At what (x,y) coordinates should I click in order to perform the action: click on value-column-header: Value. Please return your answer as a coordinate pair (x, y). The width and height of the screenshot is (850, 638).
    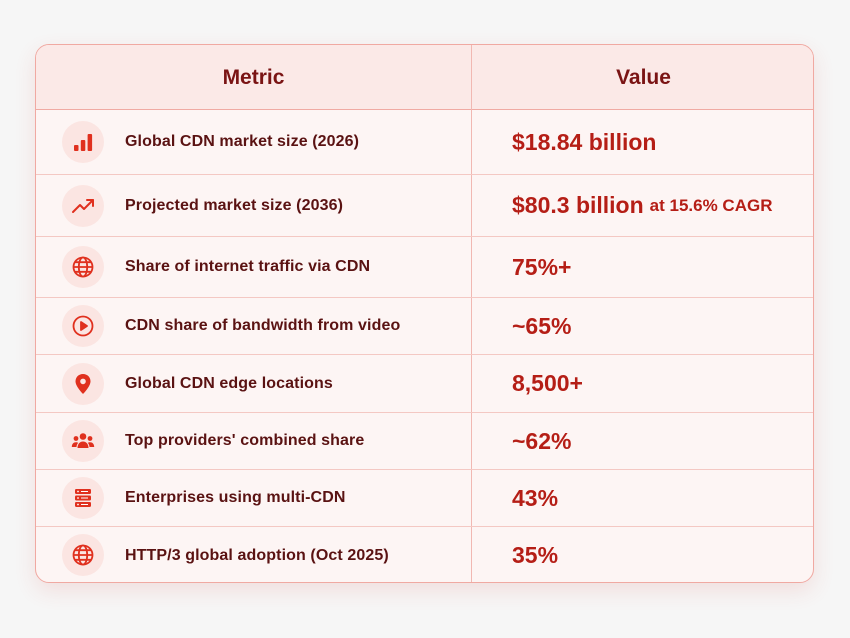
    Looking at the image, I should click on (643, 77).